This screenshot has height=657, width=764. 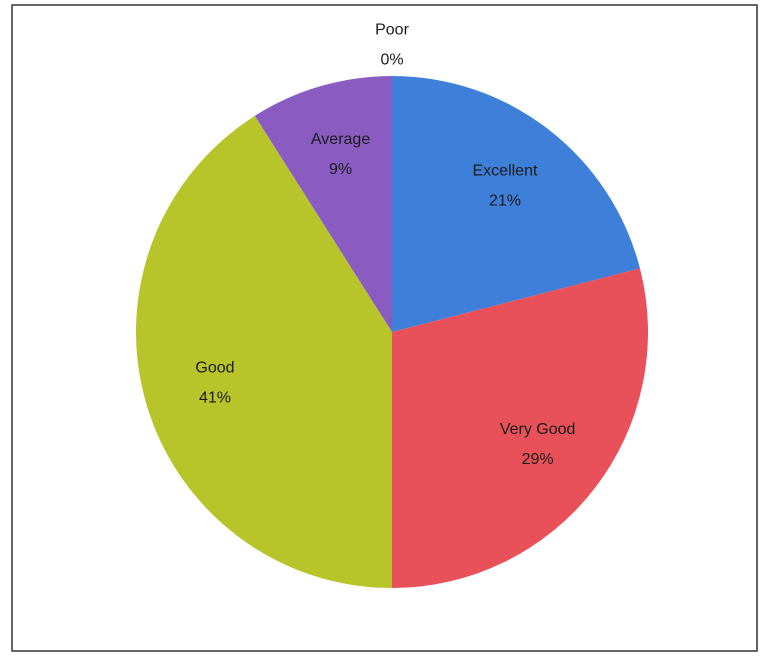 I want to click on slice-label: Very Good, so click(x=538, y=429).